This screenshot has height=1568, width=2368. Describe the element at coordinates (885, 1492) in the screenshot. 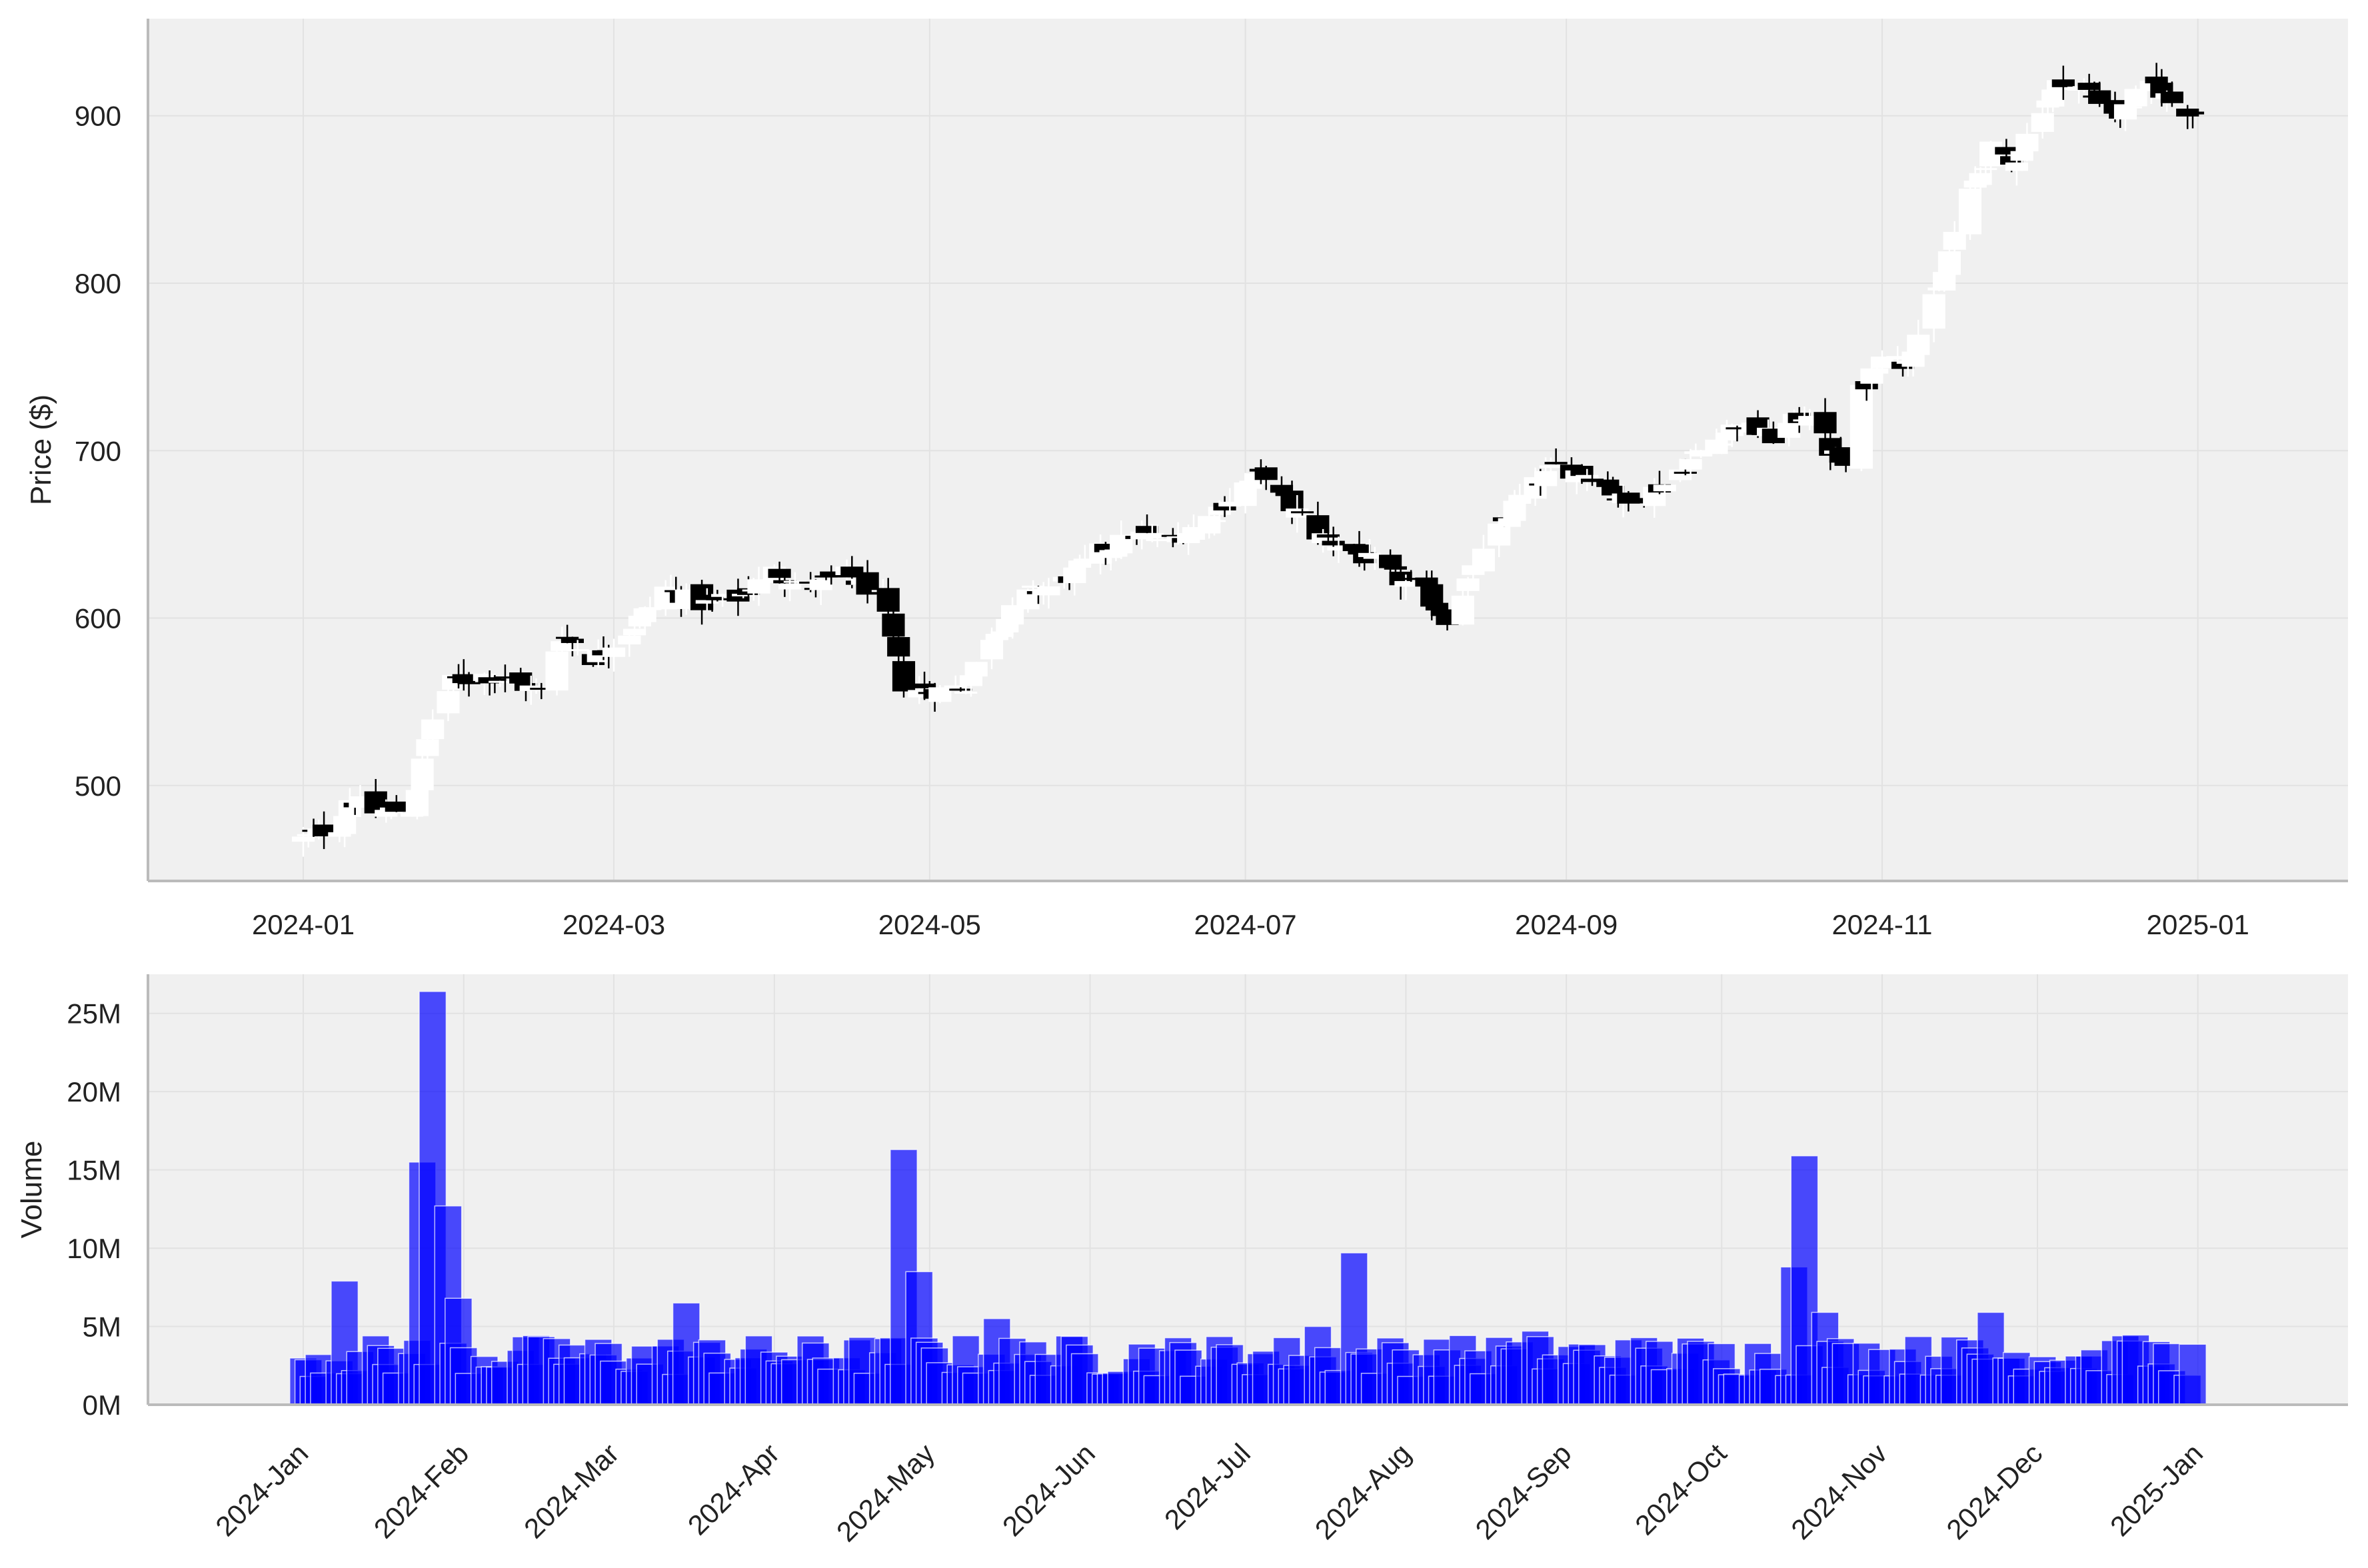

I see `volume-x-tick-label: 2024-May` at that location.